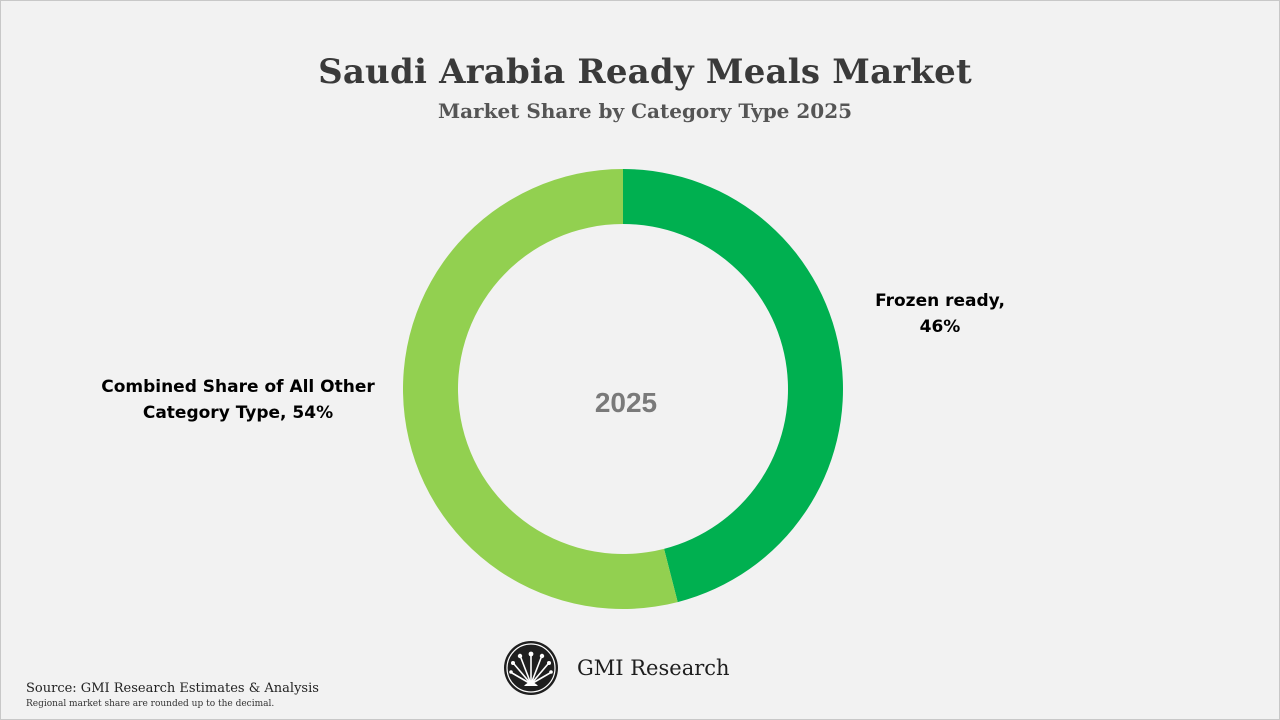 The height and width of the screenshot is (720, 1280). Describe the element at coordinates (626, 402) in the screenshot. I see `donut-center-label: 2025` at that location.